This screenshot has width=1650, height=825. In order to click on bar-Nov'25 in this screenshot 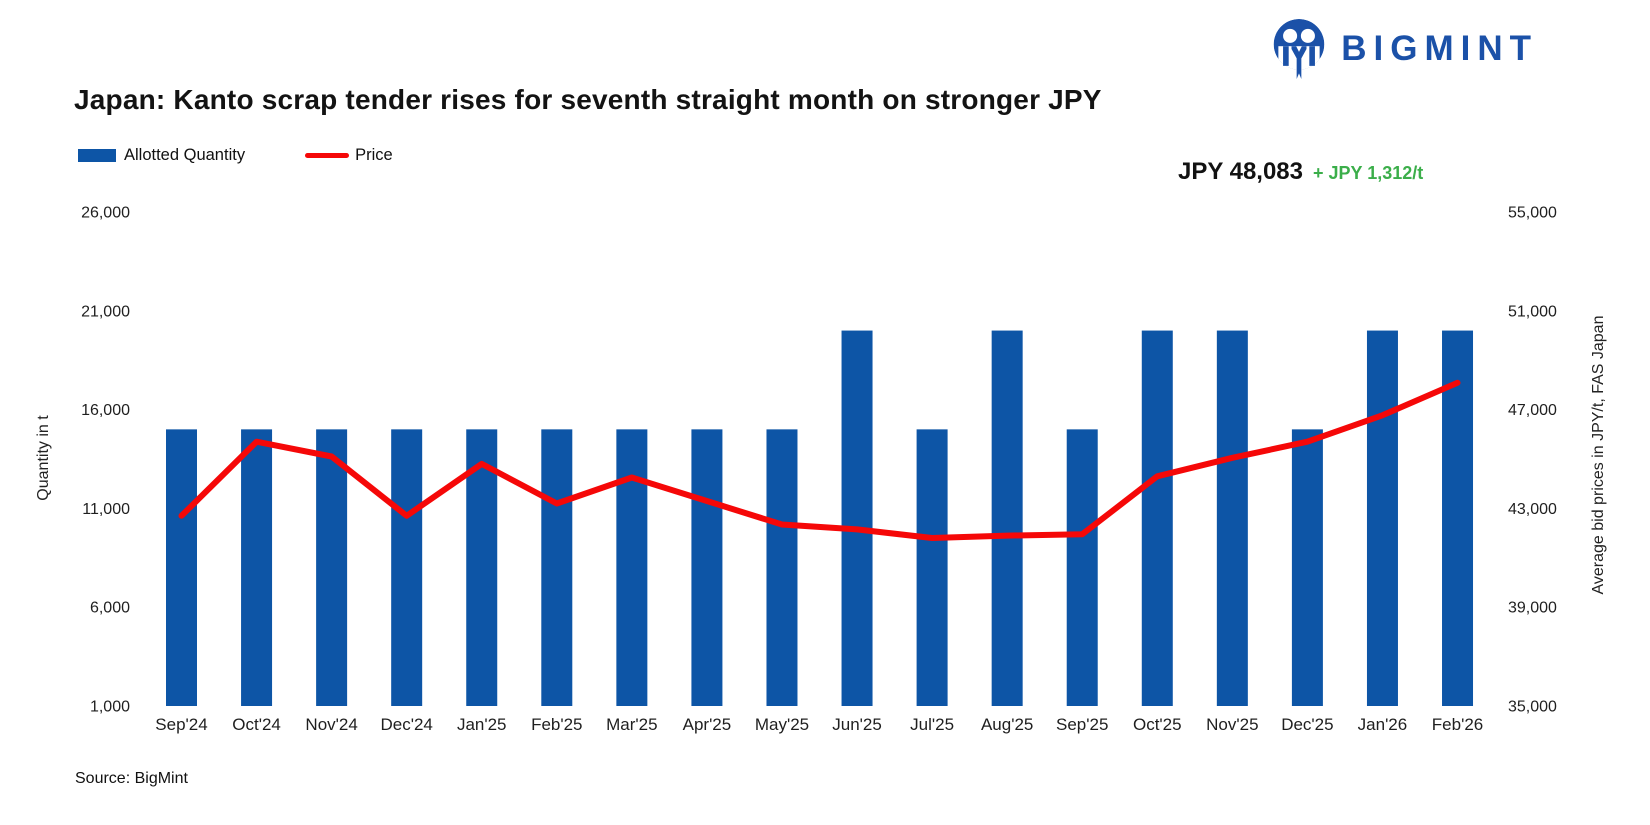, I will do `click(1232, 518)`.